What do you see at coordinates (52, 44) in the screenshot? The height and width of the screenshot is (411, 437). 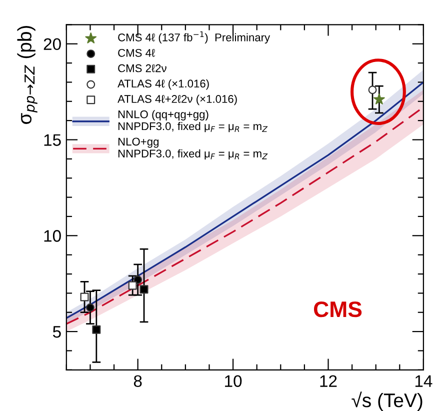 I see `y-tick-label: 20` at bounding box center [52, 44].